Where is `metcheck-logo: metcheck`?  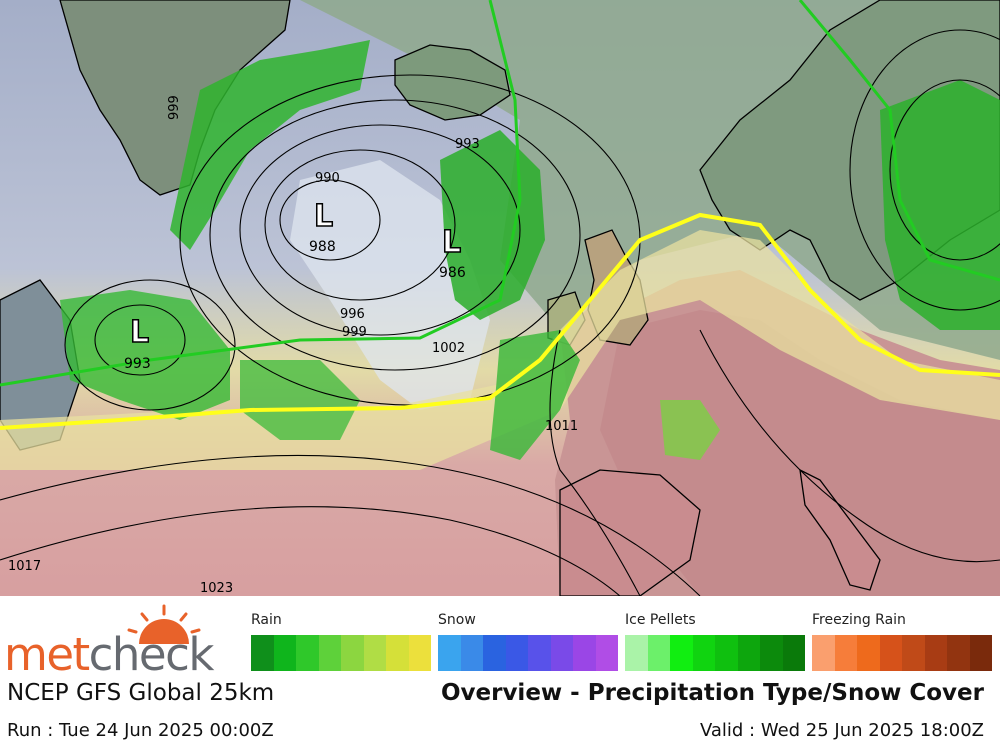 metcheck-logo: metcheck is located at coordinates (119, 642).